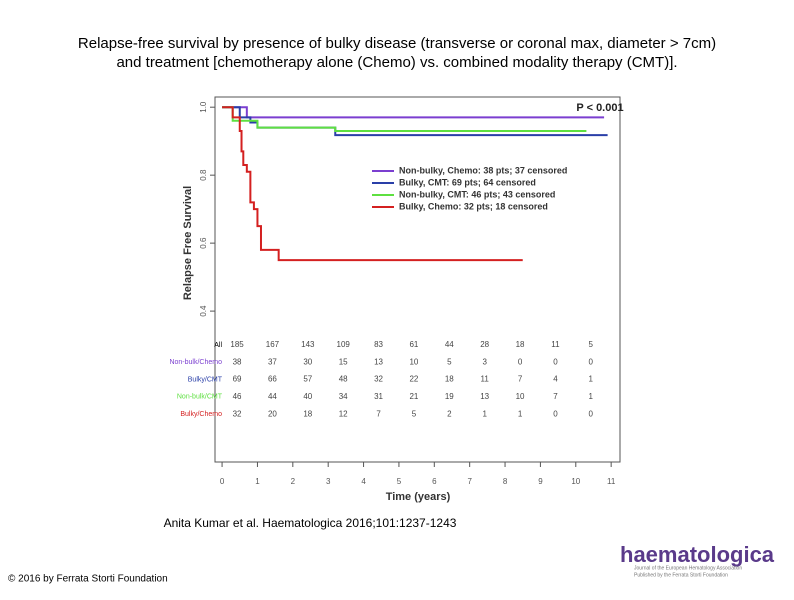  I want to click on x-tick-label: 4, so click(363, 481).